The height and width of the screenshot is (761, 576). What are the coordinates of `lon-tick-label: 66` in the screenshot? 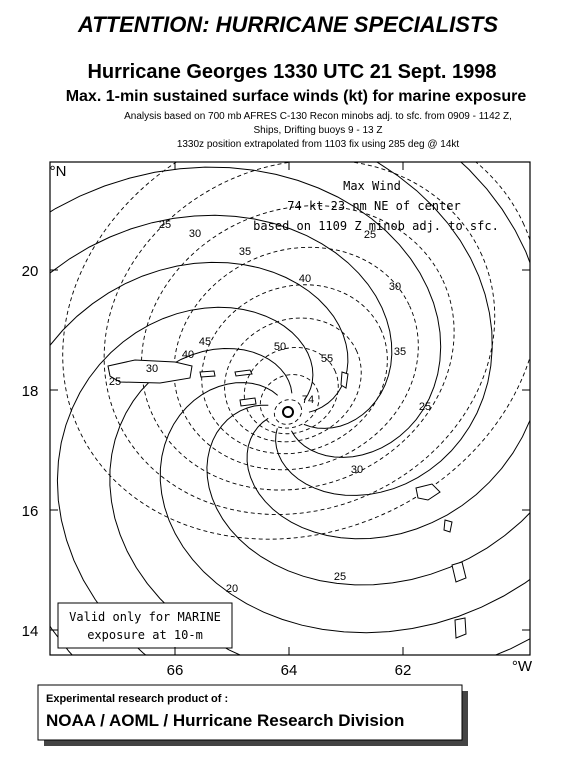 It's located at (175, 670).